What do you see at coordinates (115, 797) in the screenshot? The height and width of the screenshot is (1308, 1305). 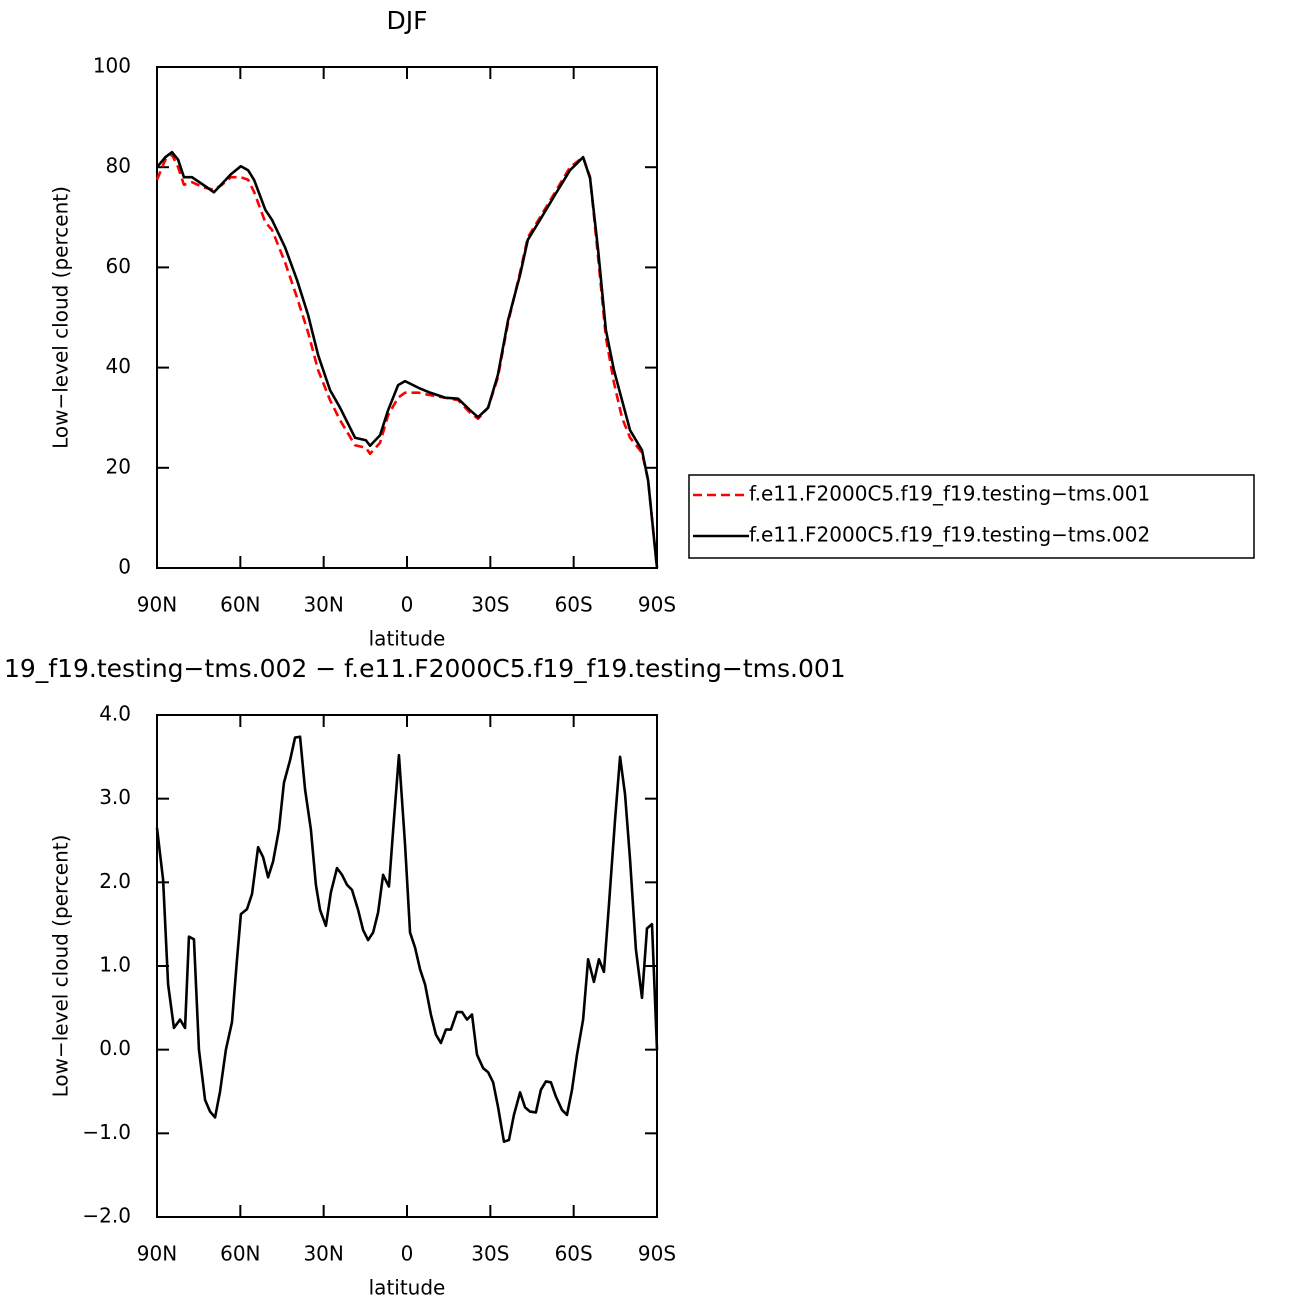 I see `y-tick-label: 3.0` at bounding box center [115, 797].